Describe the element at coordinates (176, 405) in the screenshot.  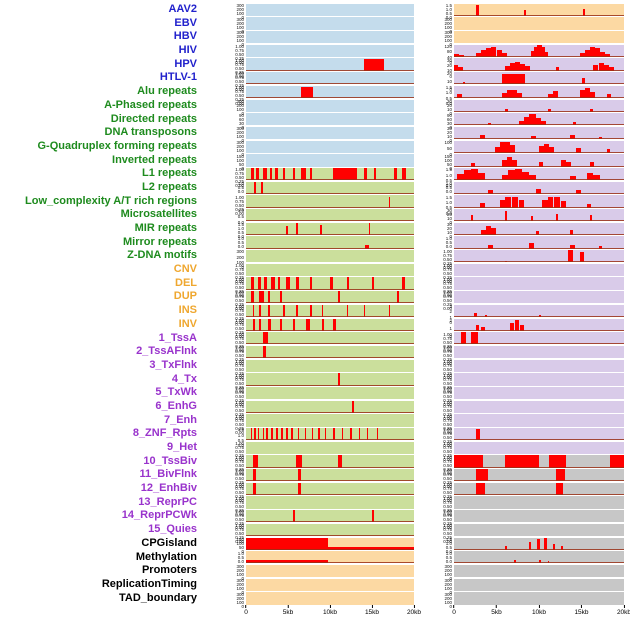
I see `track-label-6-enhg: 6_EnhG` at that location.